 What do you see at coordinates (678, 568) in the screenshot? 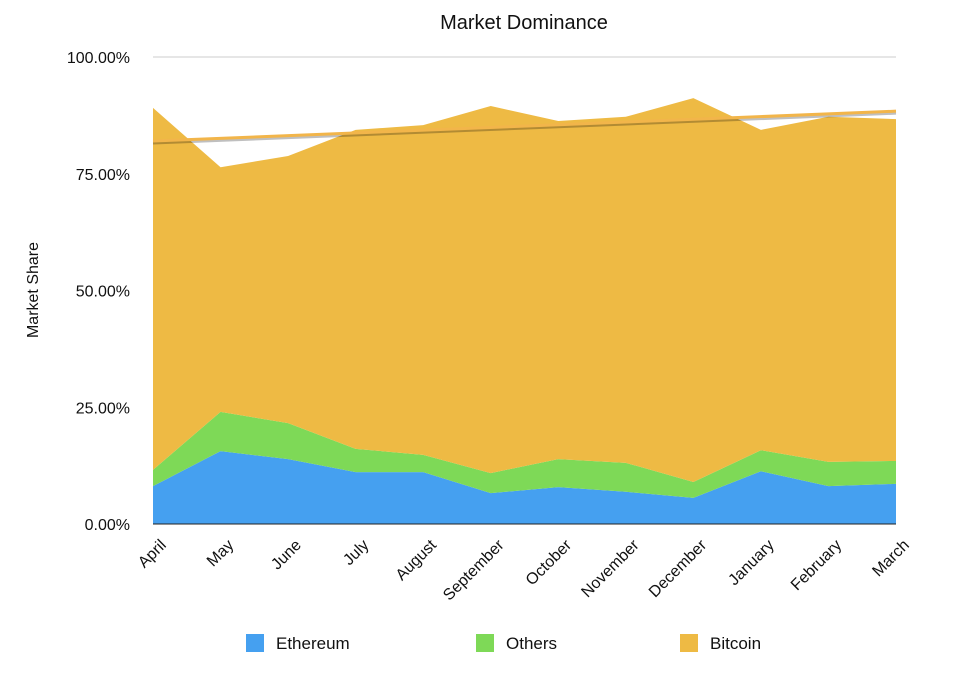
I see `x-tick-label: December` at bounding box center [678, 568].